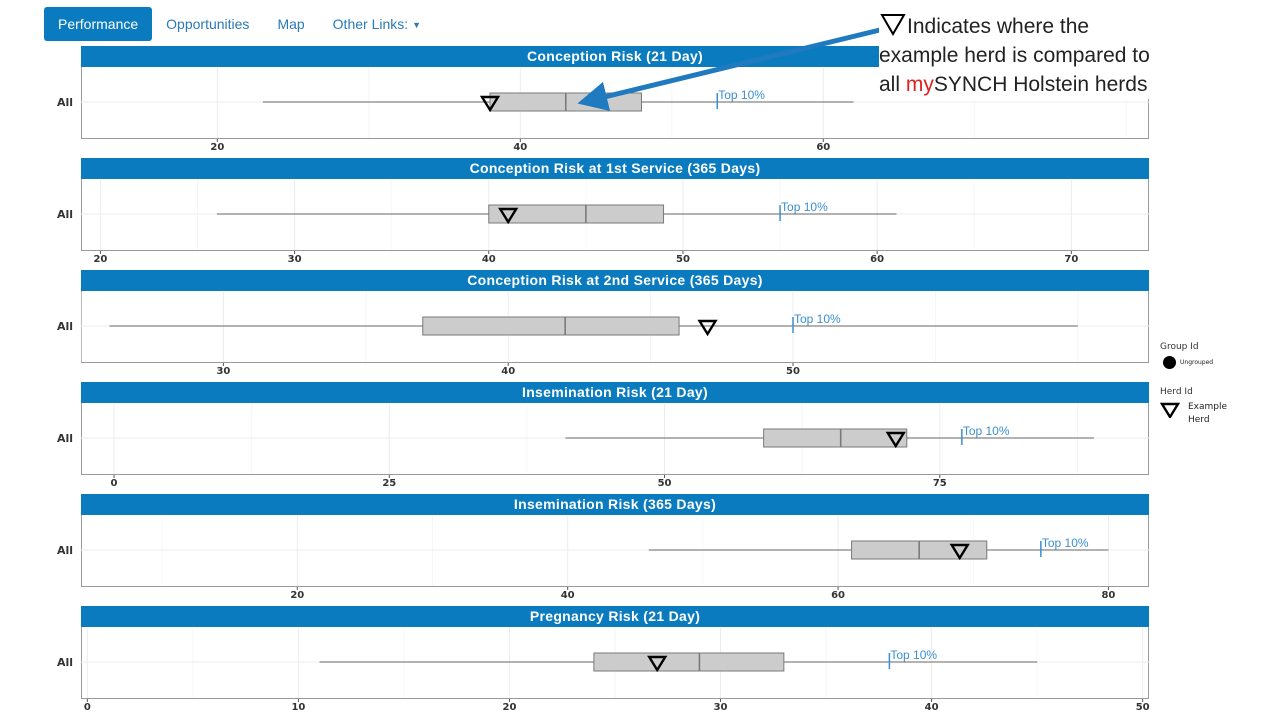 The width and height of the screenshot is (1280, 720). What do you see at coordinates (98, 24) in the screenshot?
I see `nav-performance-tab: Performance` at bounding box center [98, 24].